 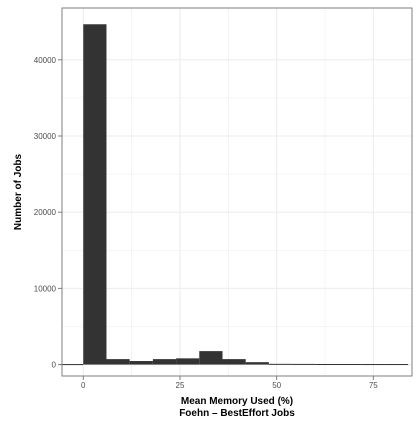 I want to click on y-tick-label: 40000, so click(x=45, y=60).